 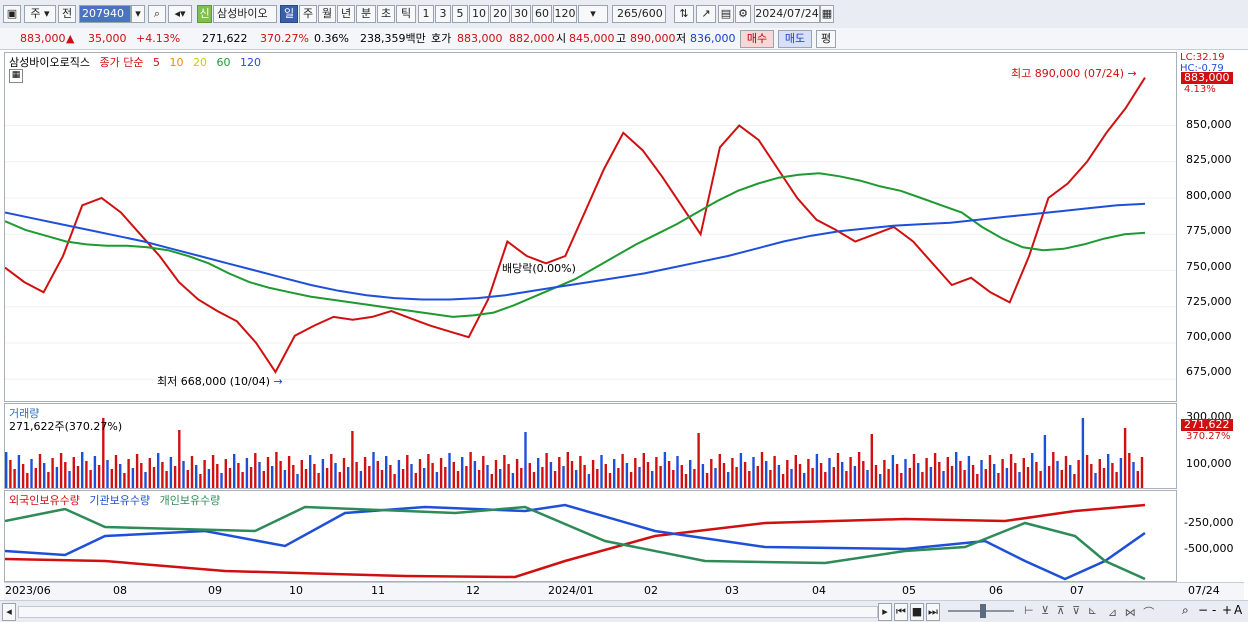 What do you see at coordinates (590, 536) in the screenshot?
I see `holdings-pane: 외국인보유수량 기관보유수량 개인보유수량` at bounding box center [590, 536].